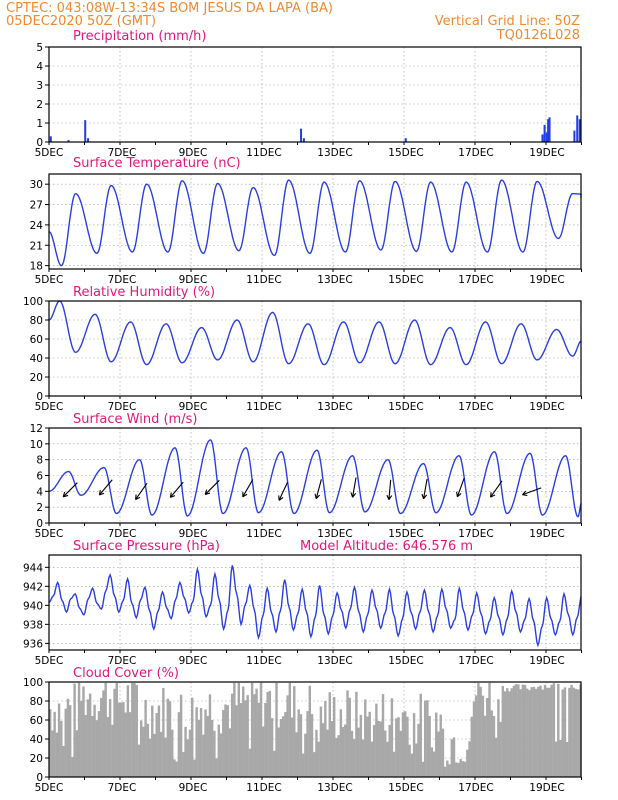 Image resolution: width=618 pixels, height=800 pixels. Describe the element at coordinates (36, 340) in the screenshot. I see `y-tick-label: 60` at that location.